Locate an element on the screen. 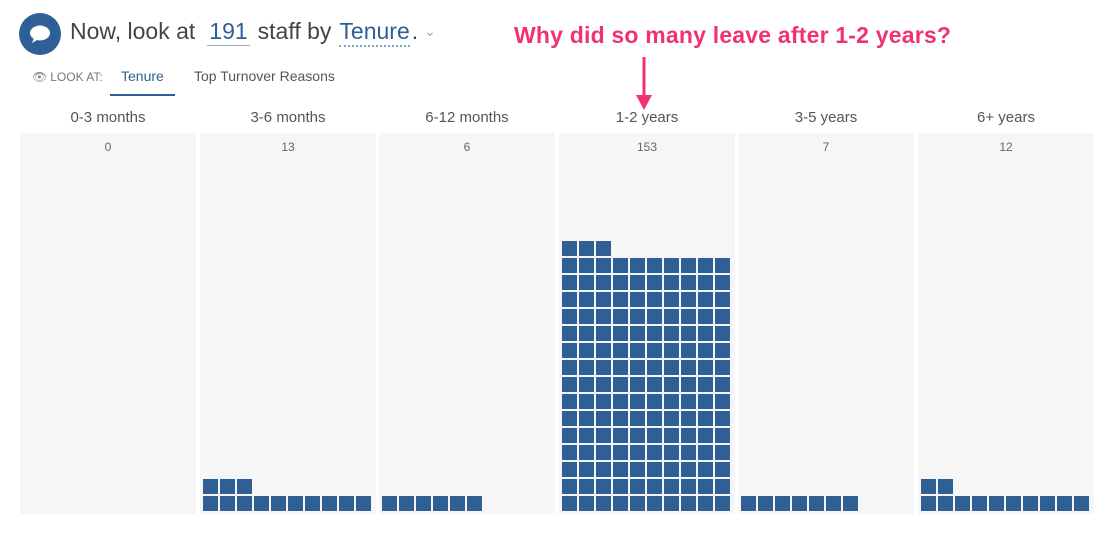  column-panel: 12 is located at coordinates (1006, 323).